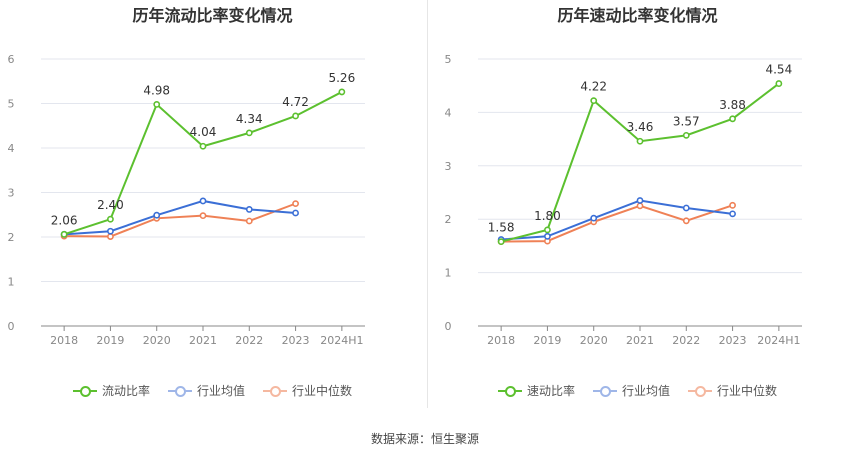 The image size is (850, 459). I want to click on chart-divider, so click(427, 204).